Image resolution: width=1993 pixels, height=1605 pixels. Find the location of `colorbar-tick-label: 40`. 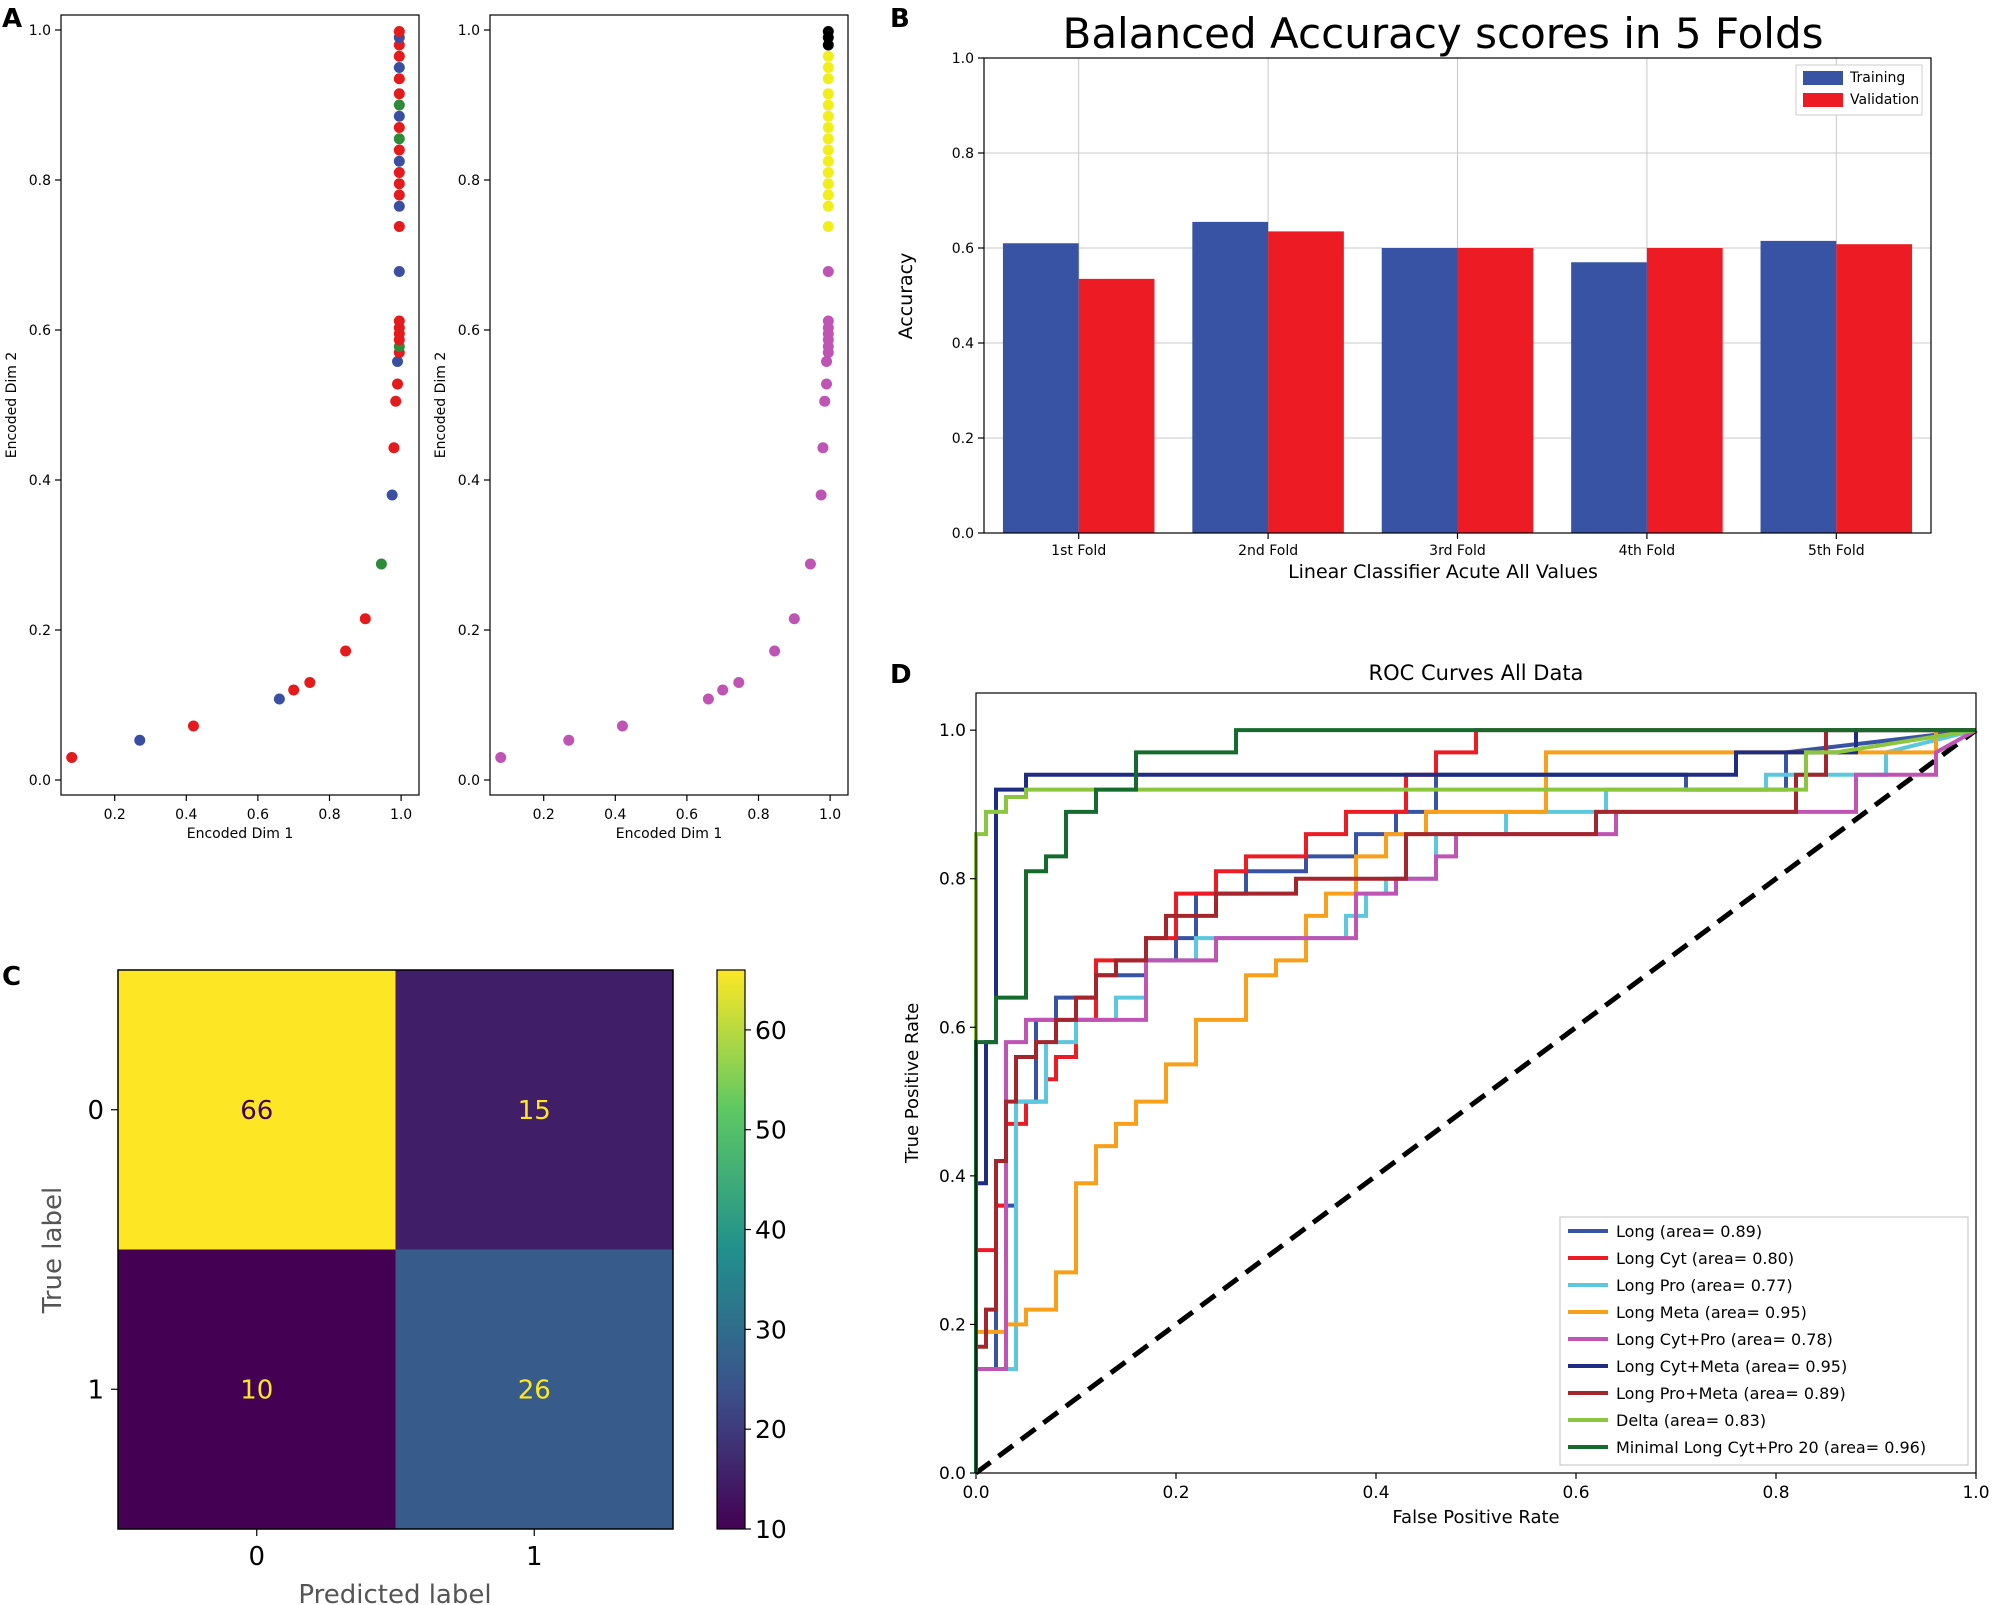

colorbar-tick-label: 40 is located at coordinates (771, 1230).